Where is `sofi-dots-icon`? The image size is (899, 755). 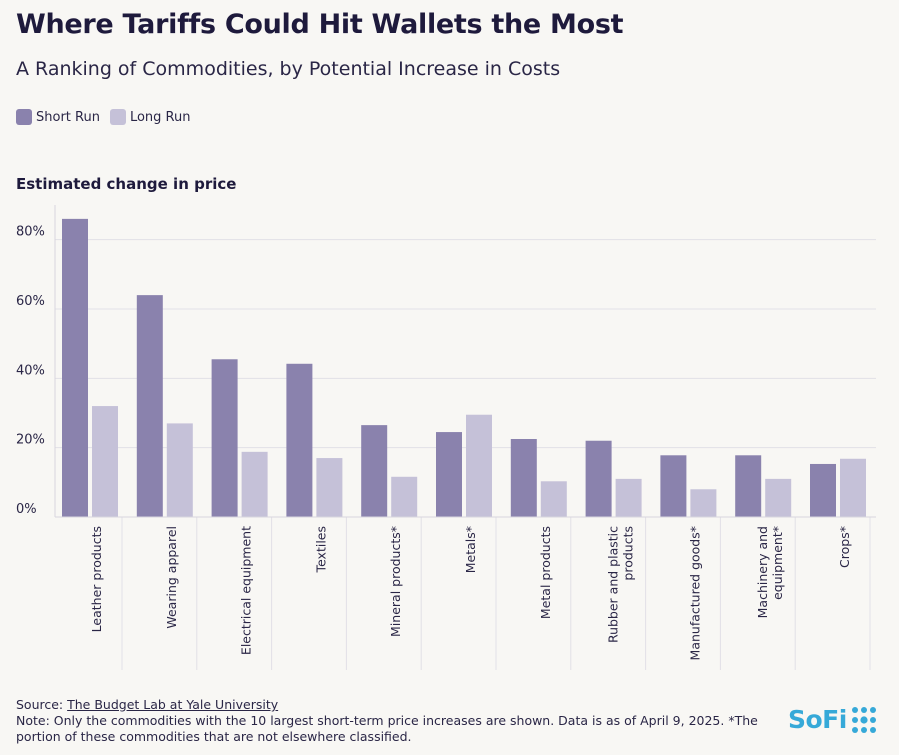
sofi-dots-icon is located at coordinates (863, 719).